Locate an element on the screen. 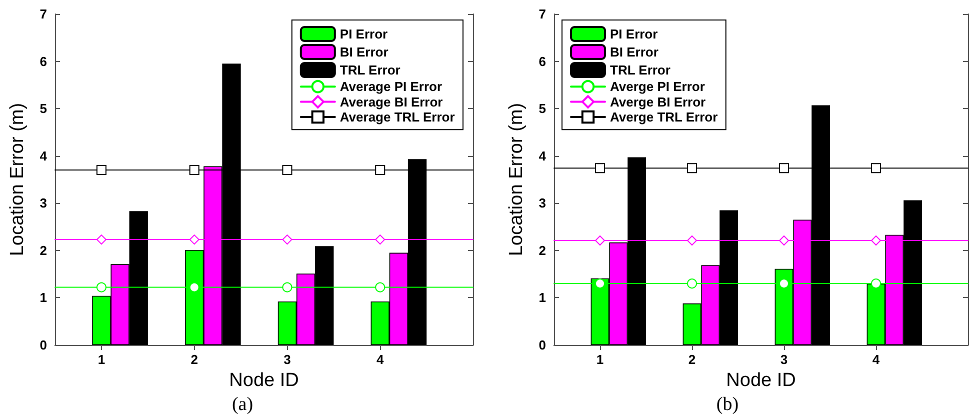 Image resolution: width=970 pixels, height=416 pixels. legend-label: Averge TRL Error is located at coordinates (664, 117).